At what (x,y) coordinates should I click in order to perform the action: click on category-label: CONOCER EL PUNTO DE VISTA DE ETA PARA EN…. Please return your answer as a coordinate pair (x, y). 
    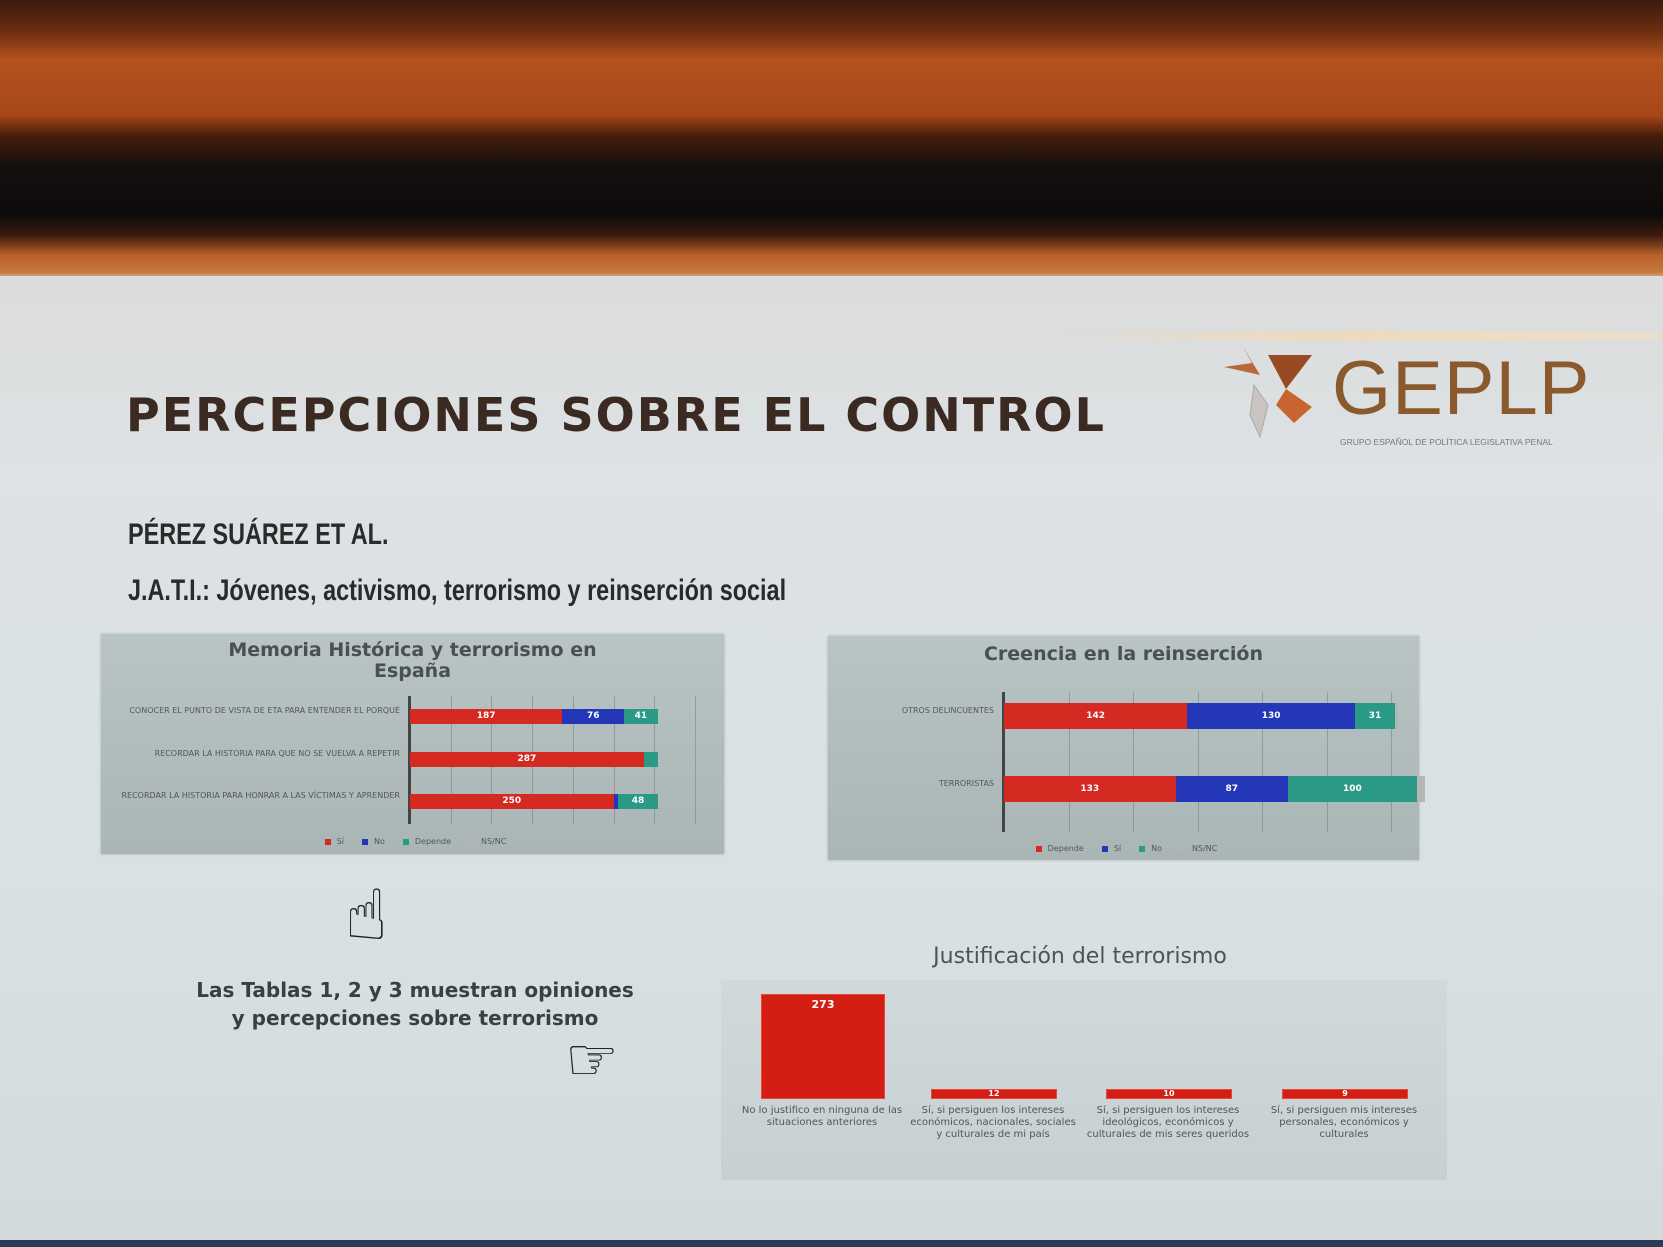
    Looking at the image, I should click on (264, 710).